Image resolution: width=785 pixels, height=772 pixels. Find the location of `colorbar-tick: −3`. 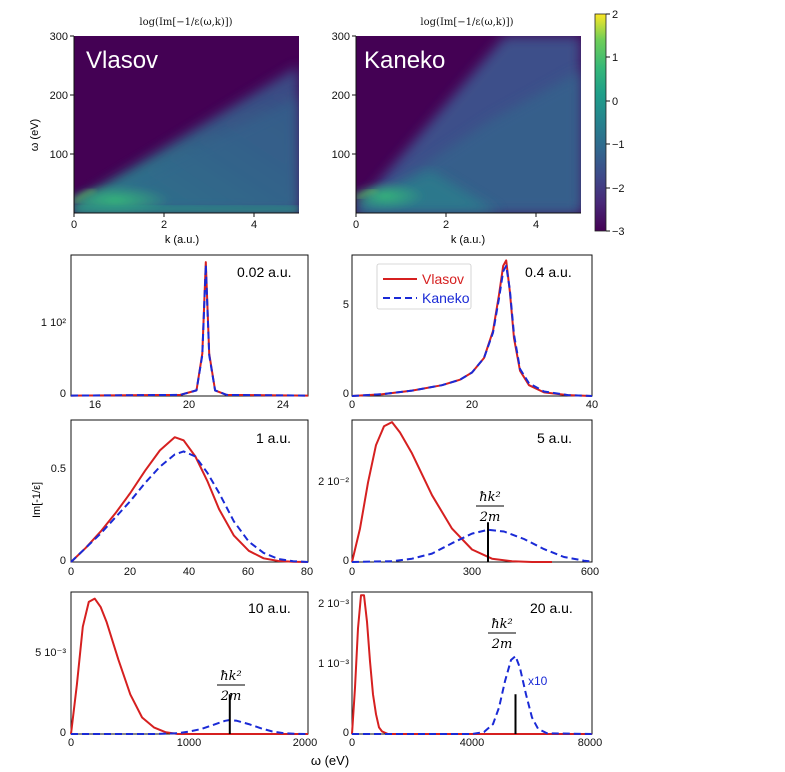

colorbar-tick: −3 is located at coordinates (618, 232).